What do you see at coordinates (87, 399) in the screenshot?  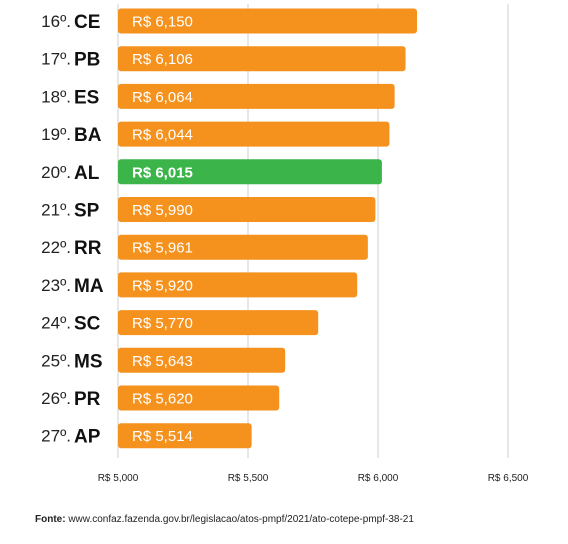 I see `category-label: PR` at bounding box center [87, 399].